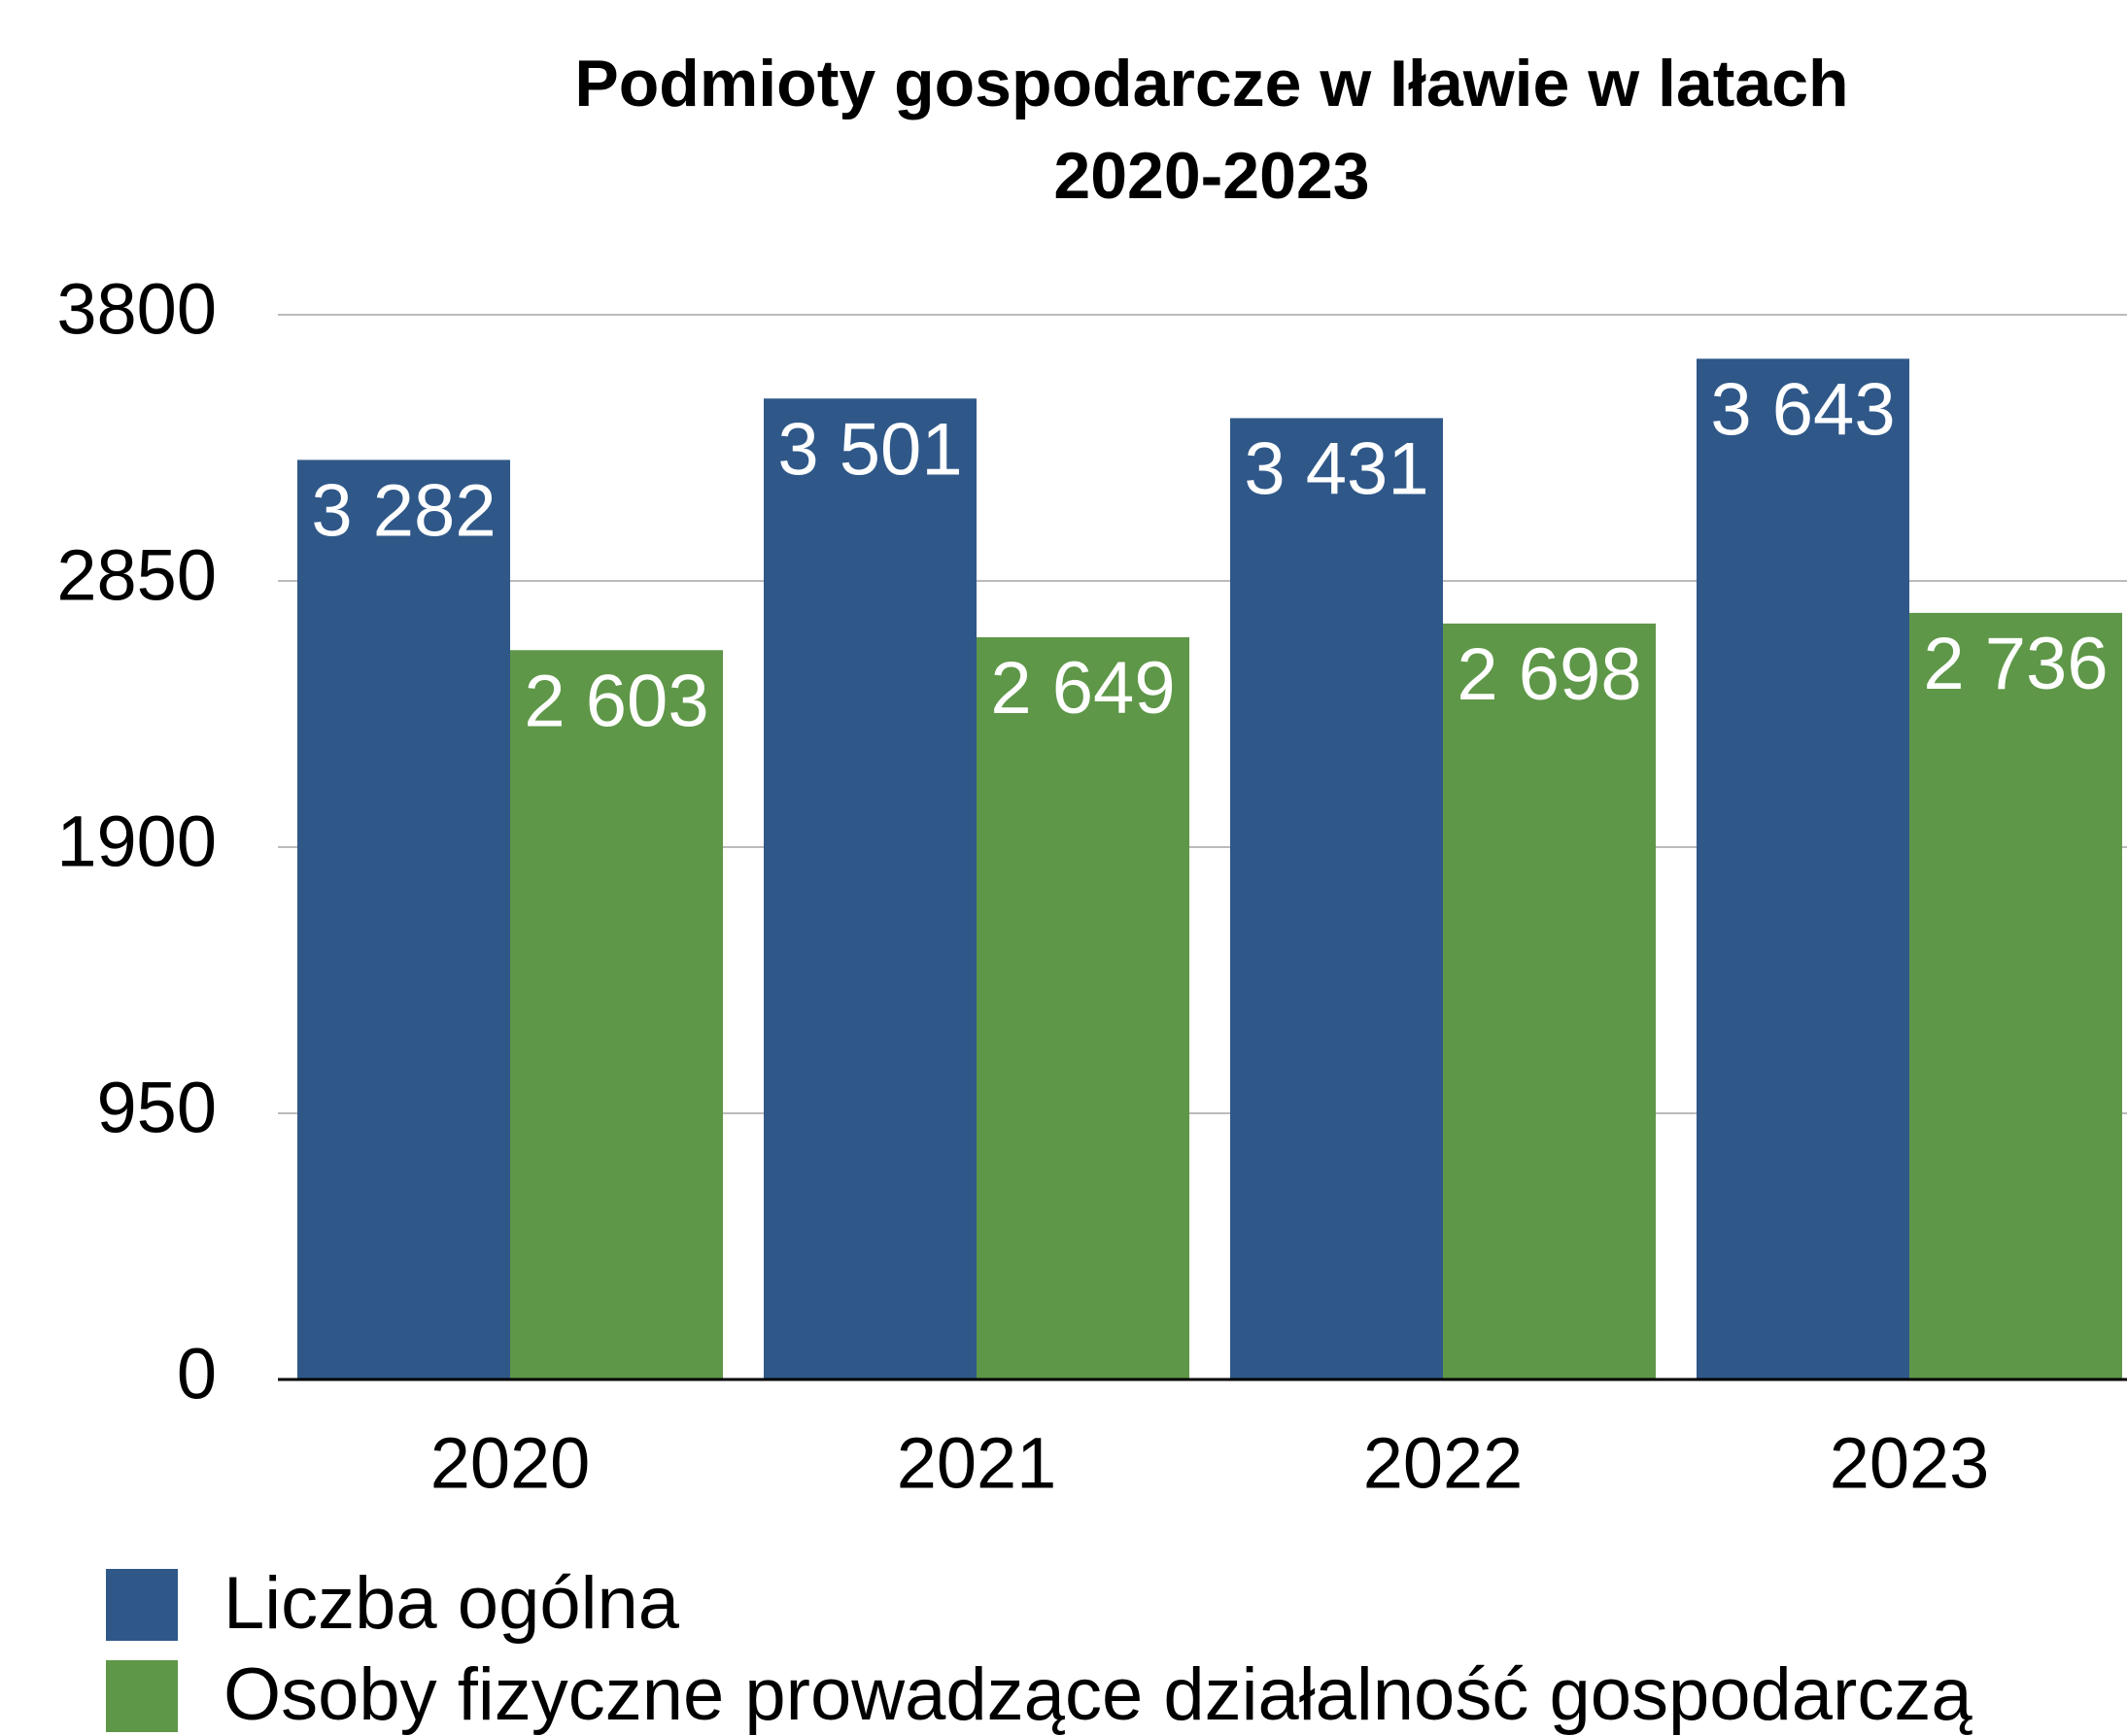 This screenshot has width=2127, height=1736. I want to click on x-tick-label: 2022, so click(1443, 1463).